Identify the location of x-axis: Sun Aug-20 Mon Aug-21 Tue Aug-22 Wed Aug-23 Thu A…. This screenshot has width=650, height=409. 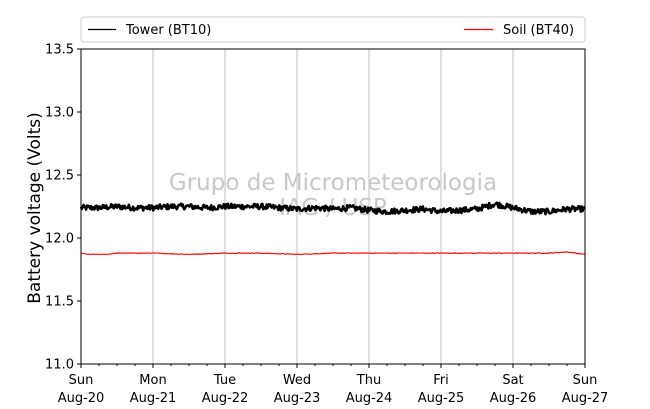
(333, 385).